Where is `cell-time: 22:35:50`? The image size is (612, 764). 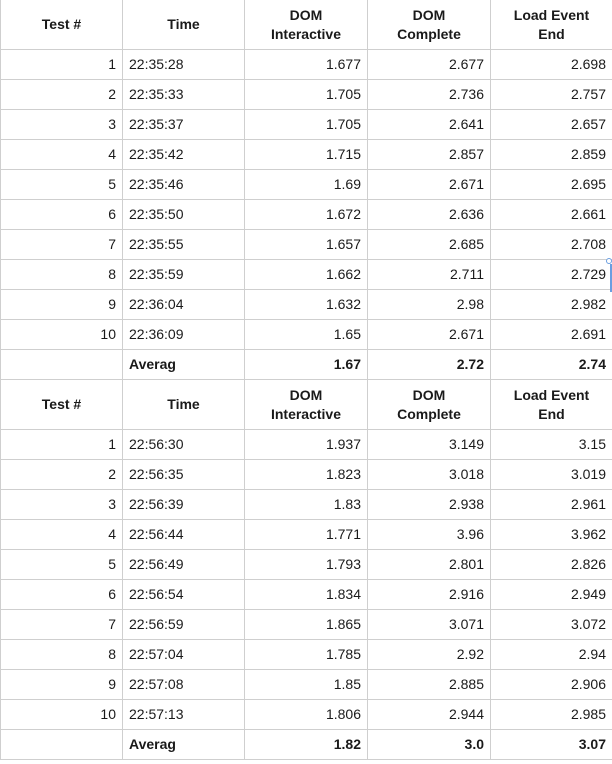 cell-time: 22:35:50 is located at coordinates (183, 214).